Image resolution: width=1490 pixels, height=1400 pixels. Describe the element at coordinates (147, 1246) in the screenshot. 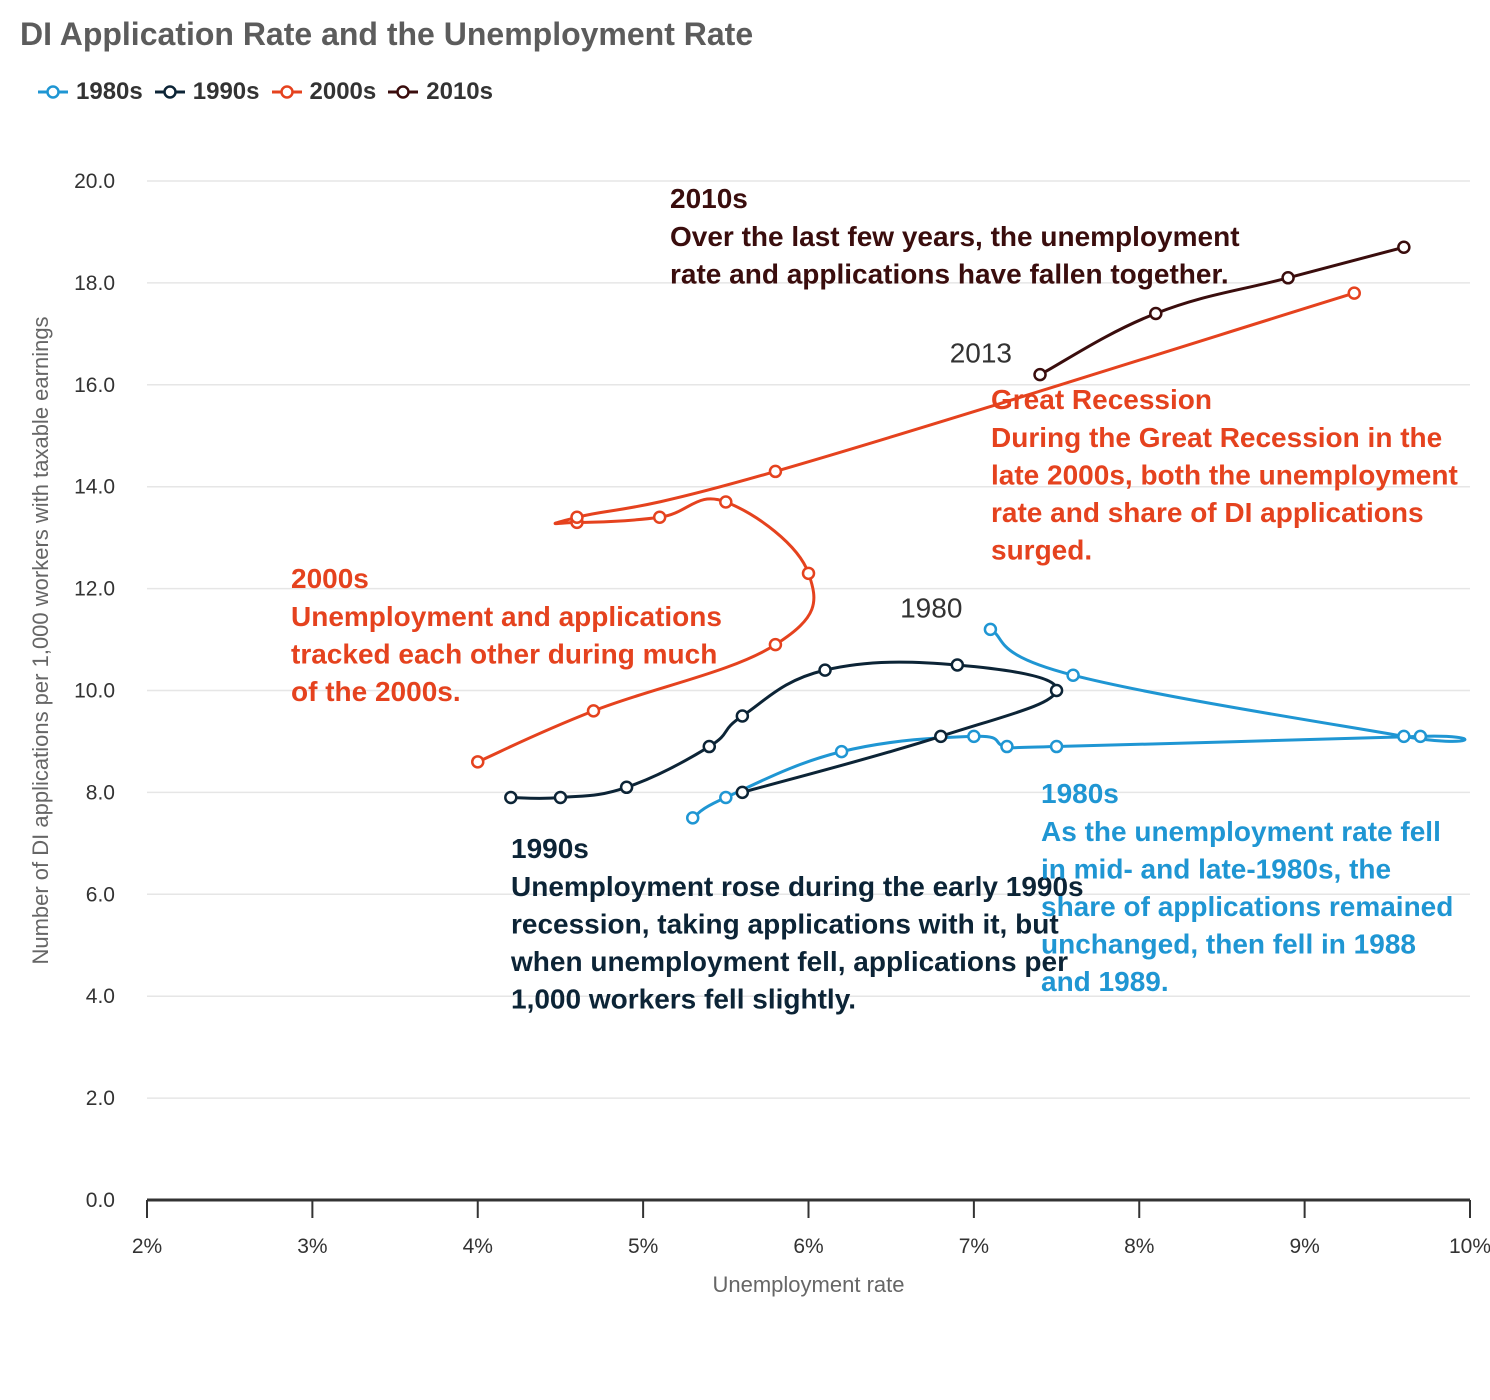

I see `x-tick-label: 2%` at that location.